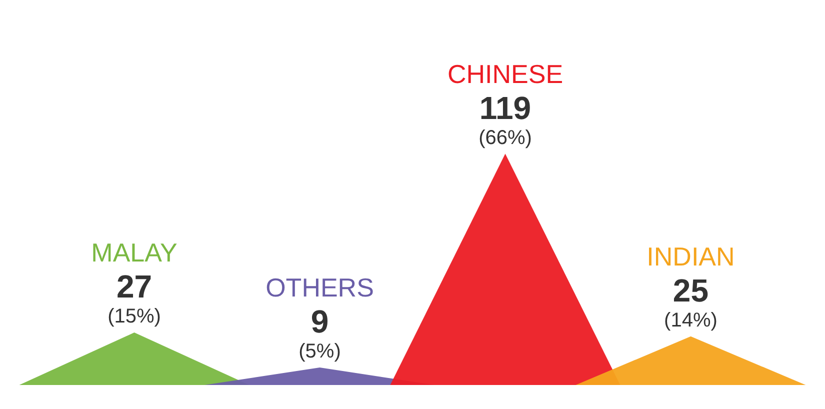 The height and width of the screenshot is (409, 825). Describe the element at coordinates (505, 137) in the screenshot. I see `text: (66%)` at that location.